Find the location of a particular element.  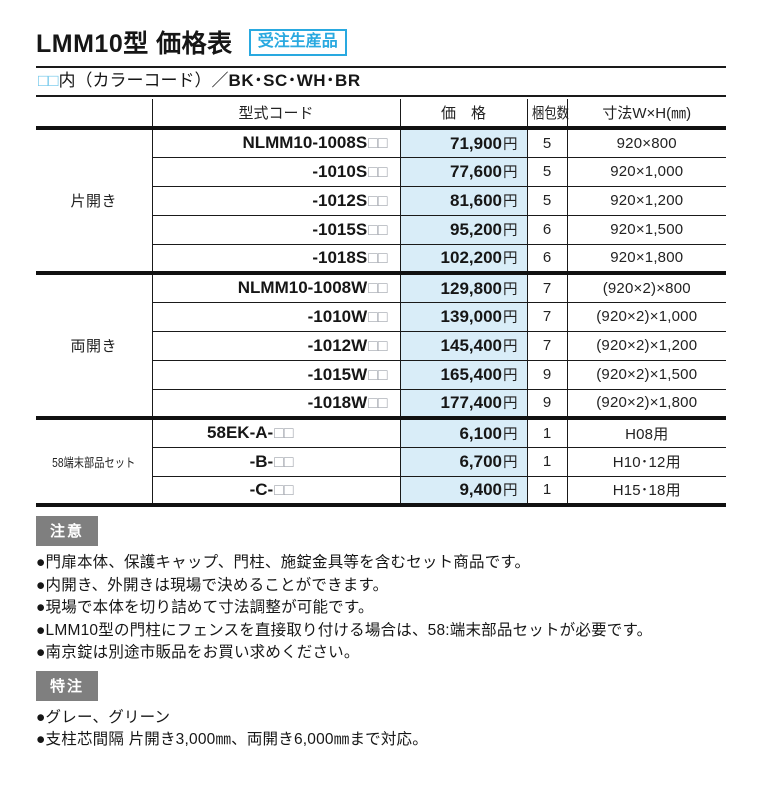

special-order-badge: 特注 is located at coordinates (67, 685).